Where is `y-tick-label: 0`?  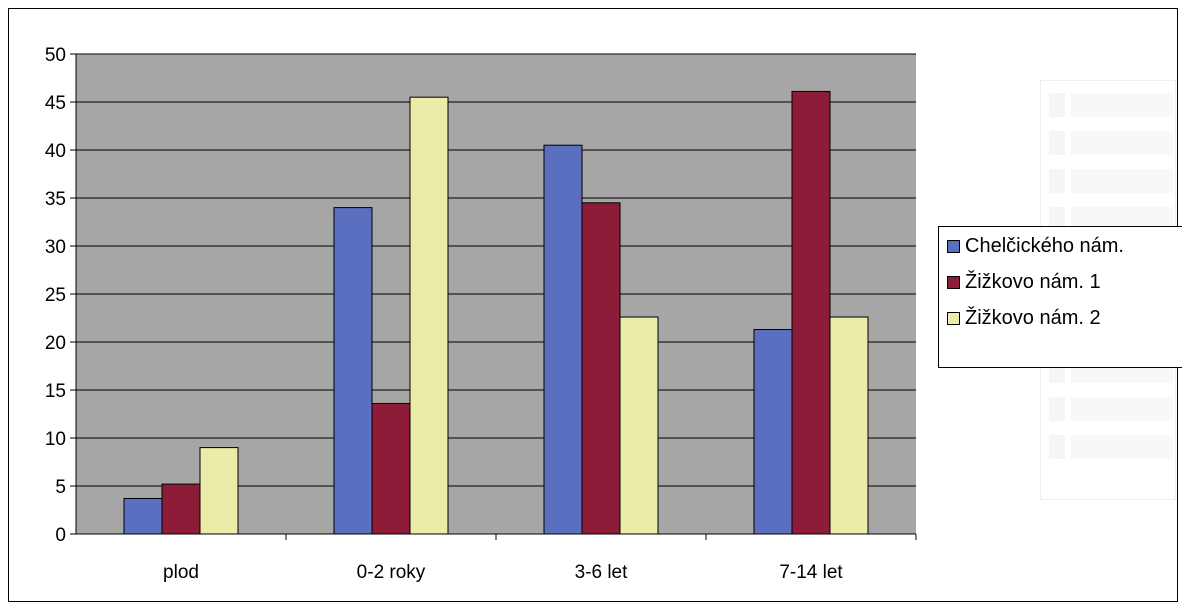
y-tick-label: 0 is located at coordinates (60, 535).